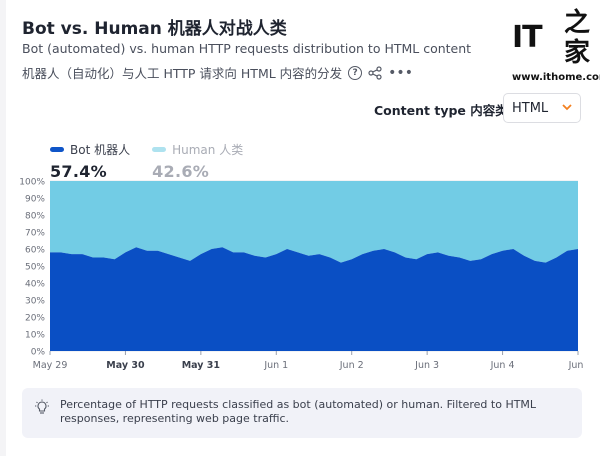  What do you see at coordinates (197, 161) in the screenshot?
I see `legend-item-human: Human 人类 42.6%` at bounding box center [197, 161].